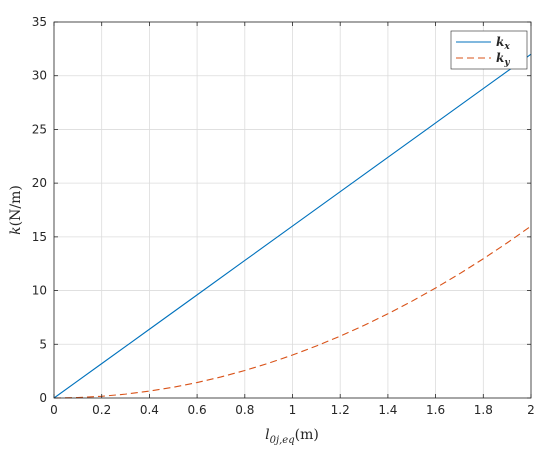 Image resolution: width=550 pixels, height=454 pixels. I want to click on legend-box, so click(489, 50).